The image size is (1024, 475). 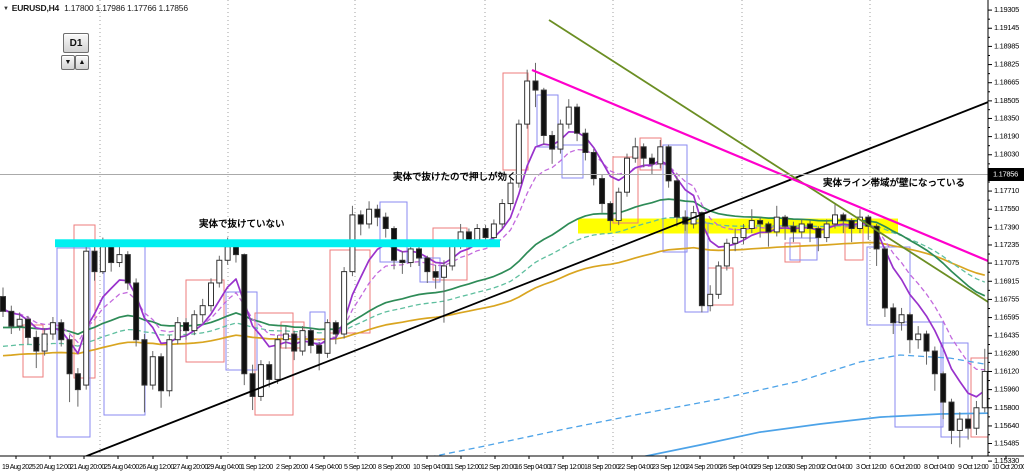 I want to click on symbol-period-label: EURUSD,H4, so click(x=35, y=8).